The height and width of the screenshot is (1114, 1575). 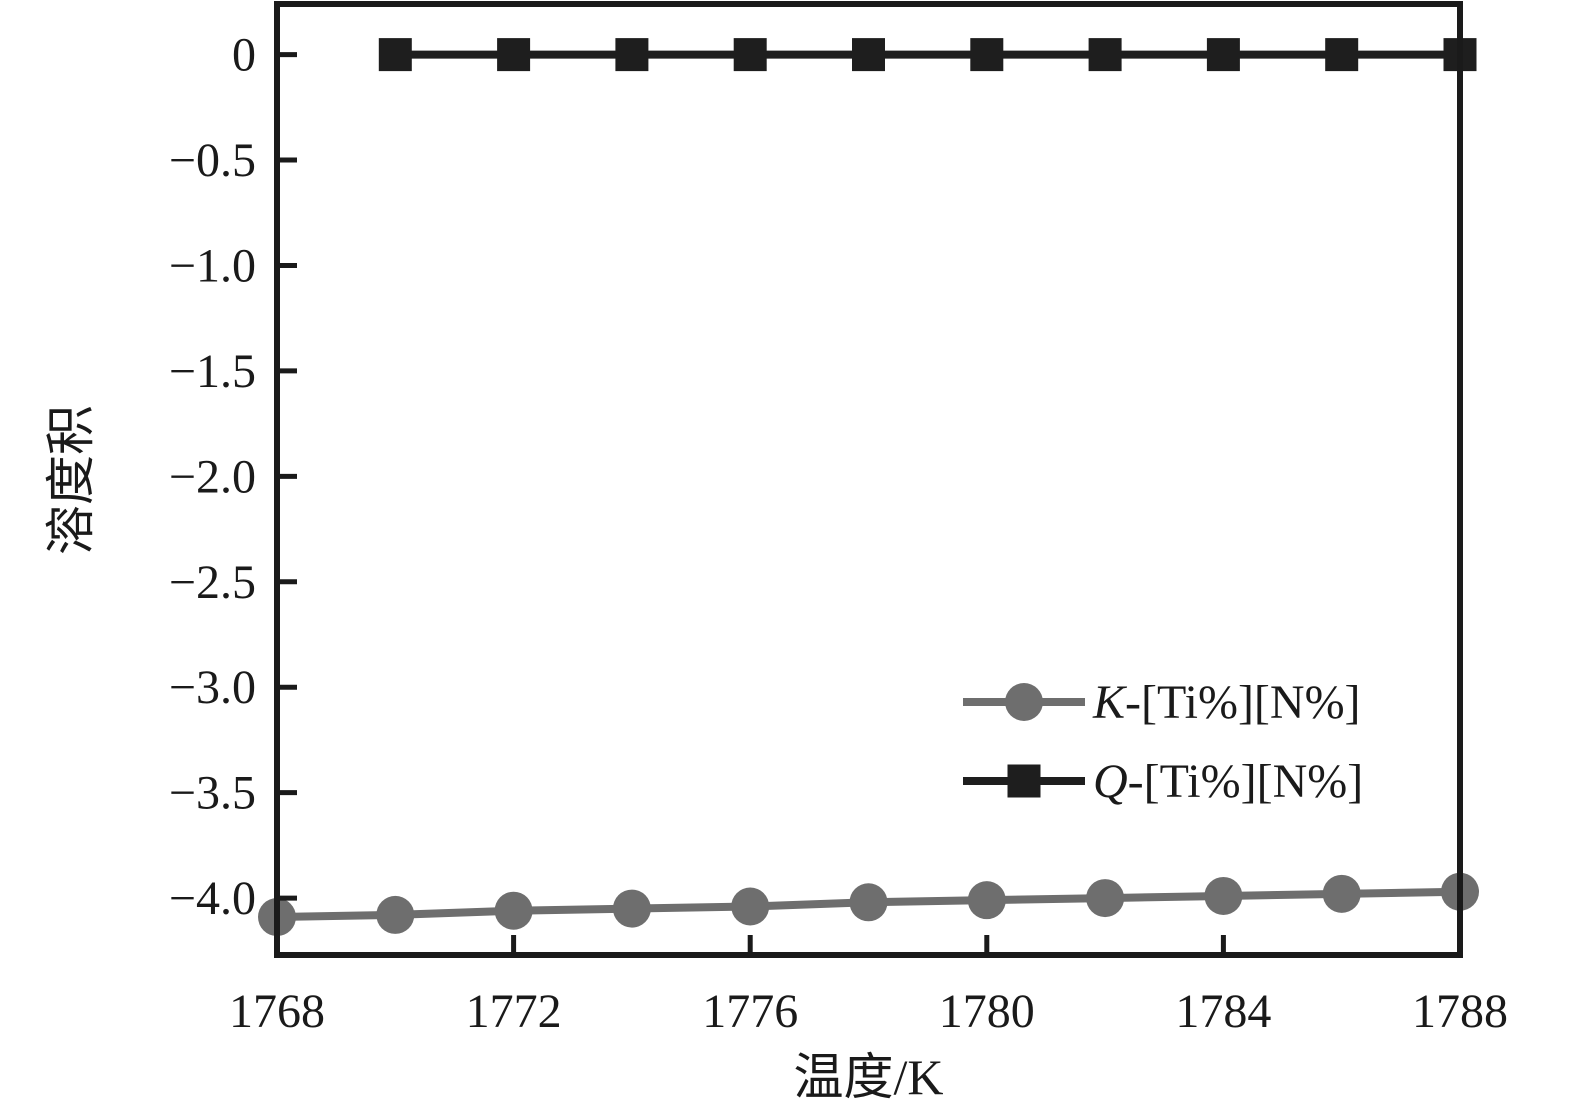 I want to click on y-tick-label: 0, so click(x=244, y=55).